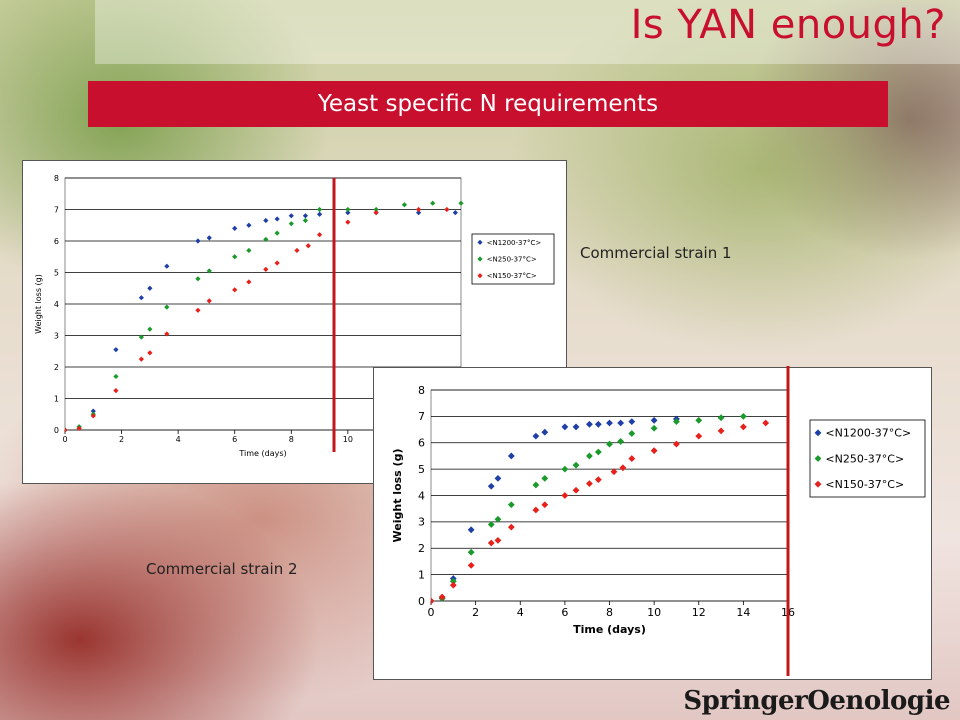  What do you see at coordinates (699, 612) in the screenshot?
I see `x-tick-label: 12` at bounding box center [699, 612].